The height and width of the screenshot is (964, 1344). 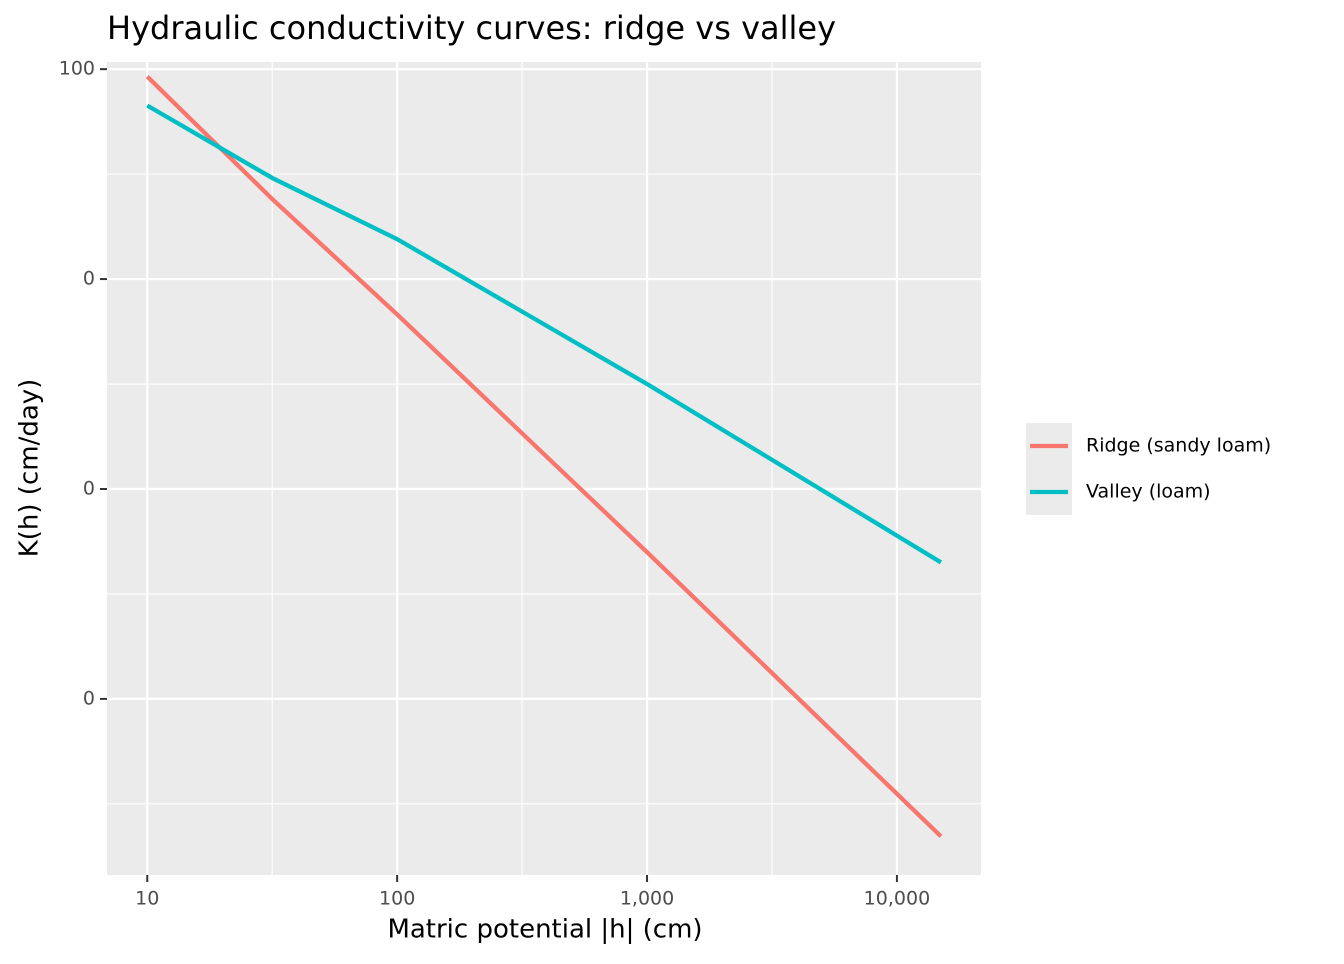 I want to click on y-axis-label: K(h) (cm/day), so click(x=30, y=468).